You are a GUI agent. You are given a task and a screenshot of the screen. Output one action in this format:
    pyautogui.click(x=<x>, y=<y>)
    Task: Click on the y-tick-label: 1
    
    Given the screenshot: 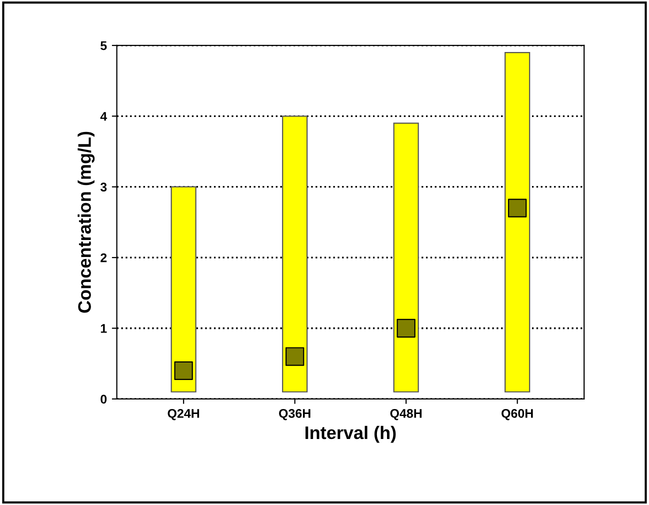 What is the action you would take?
    pyautogui.click(x=103, y=328)
    